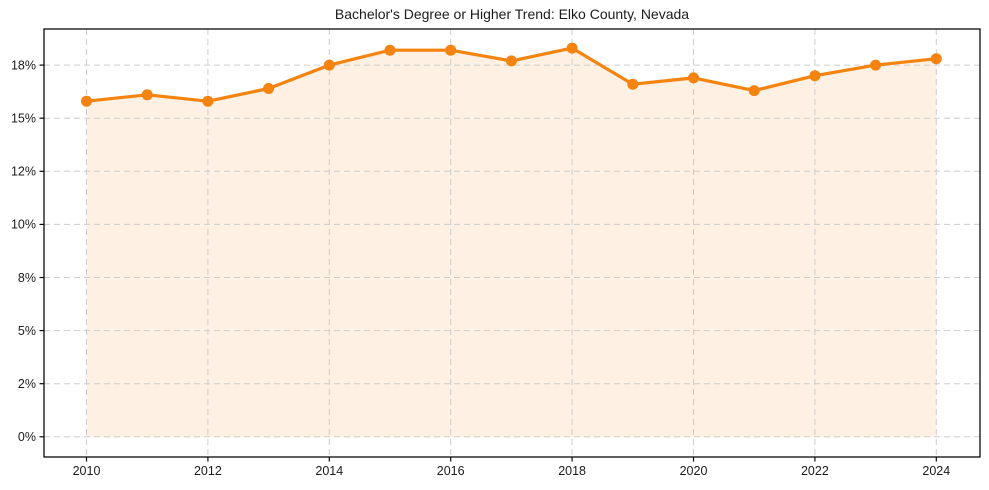  I want to click on data-point-2011, so click(147, 95).